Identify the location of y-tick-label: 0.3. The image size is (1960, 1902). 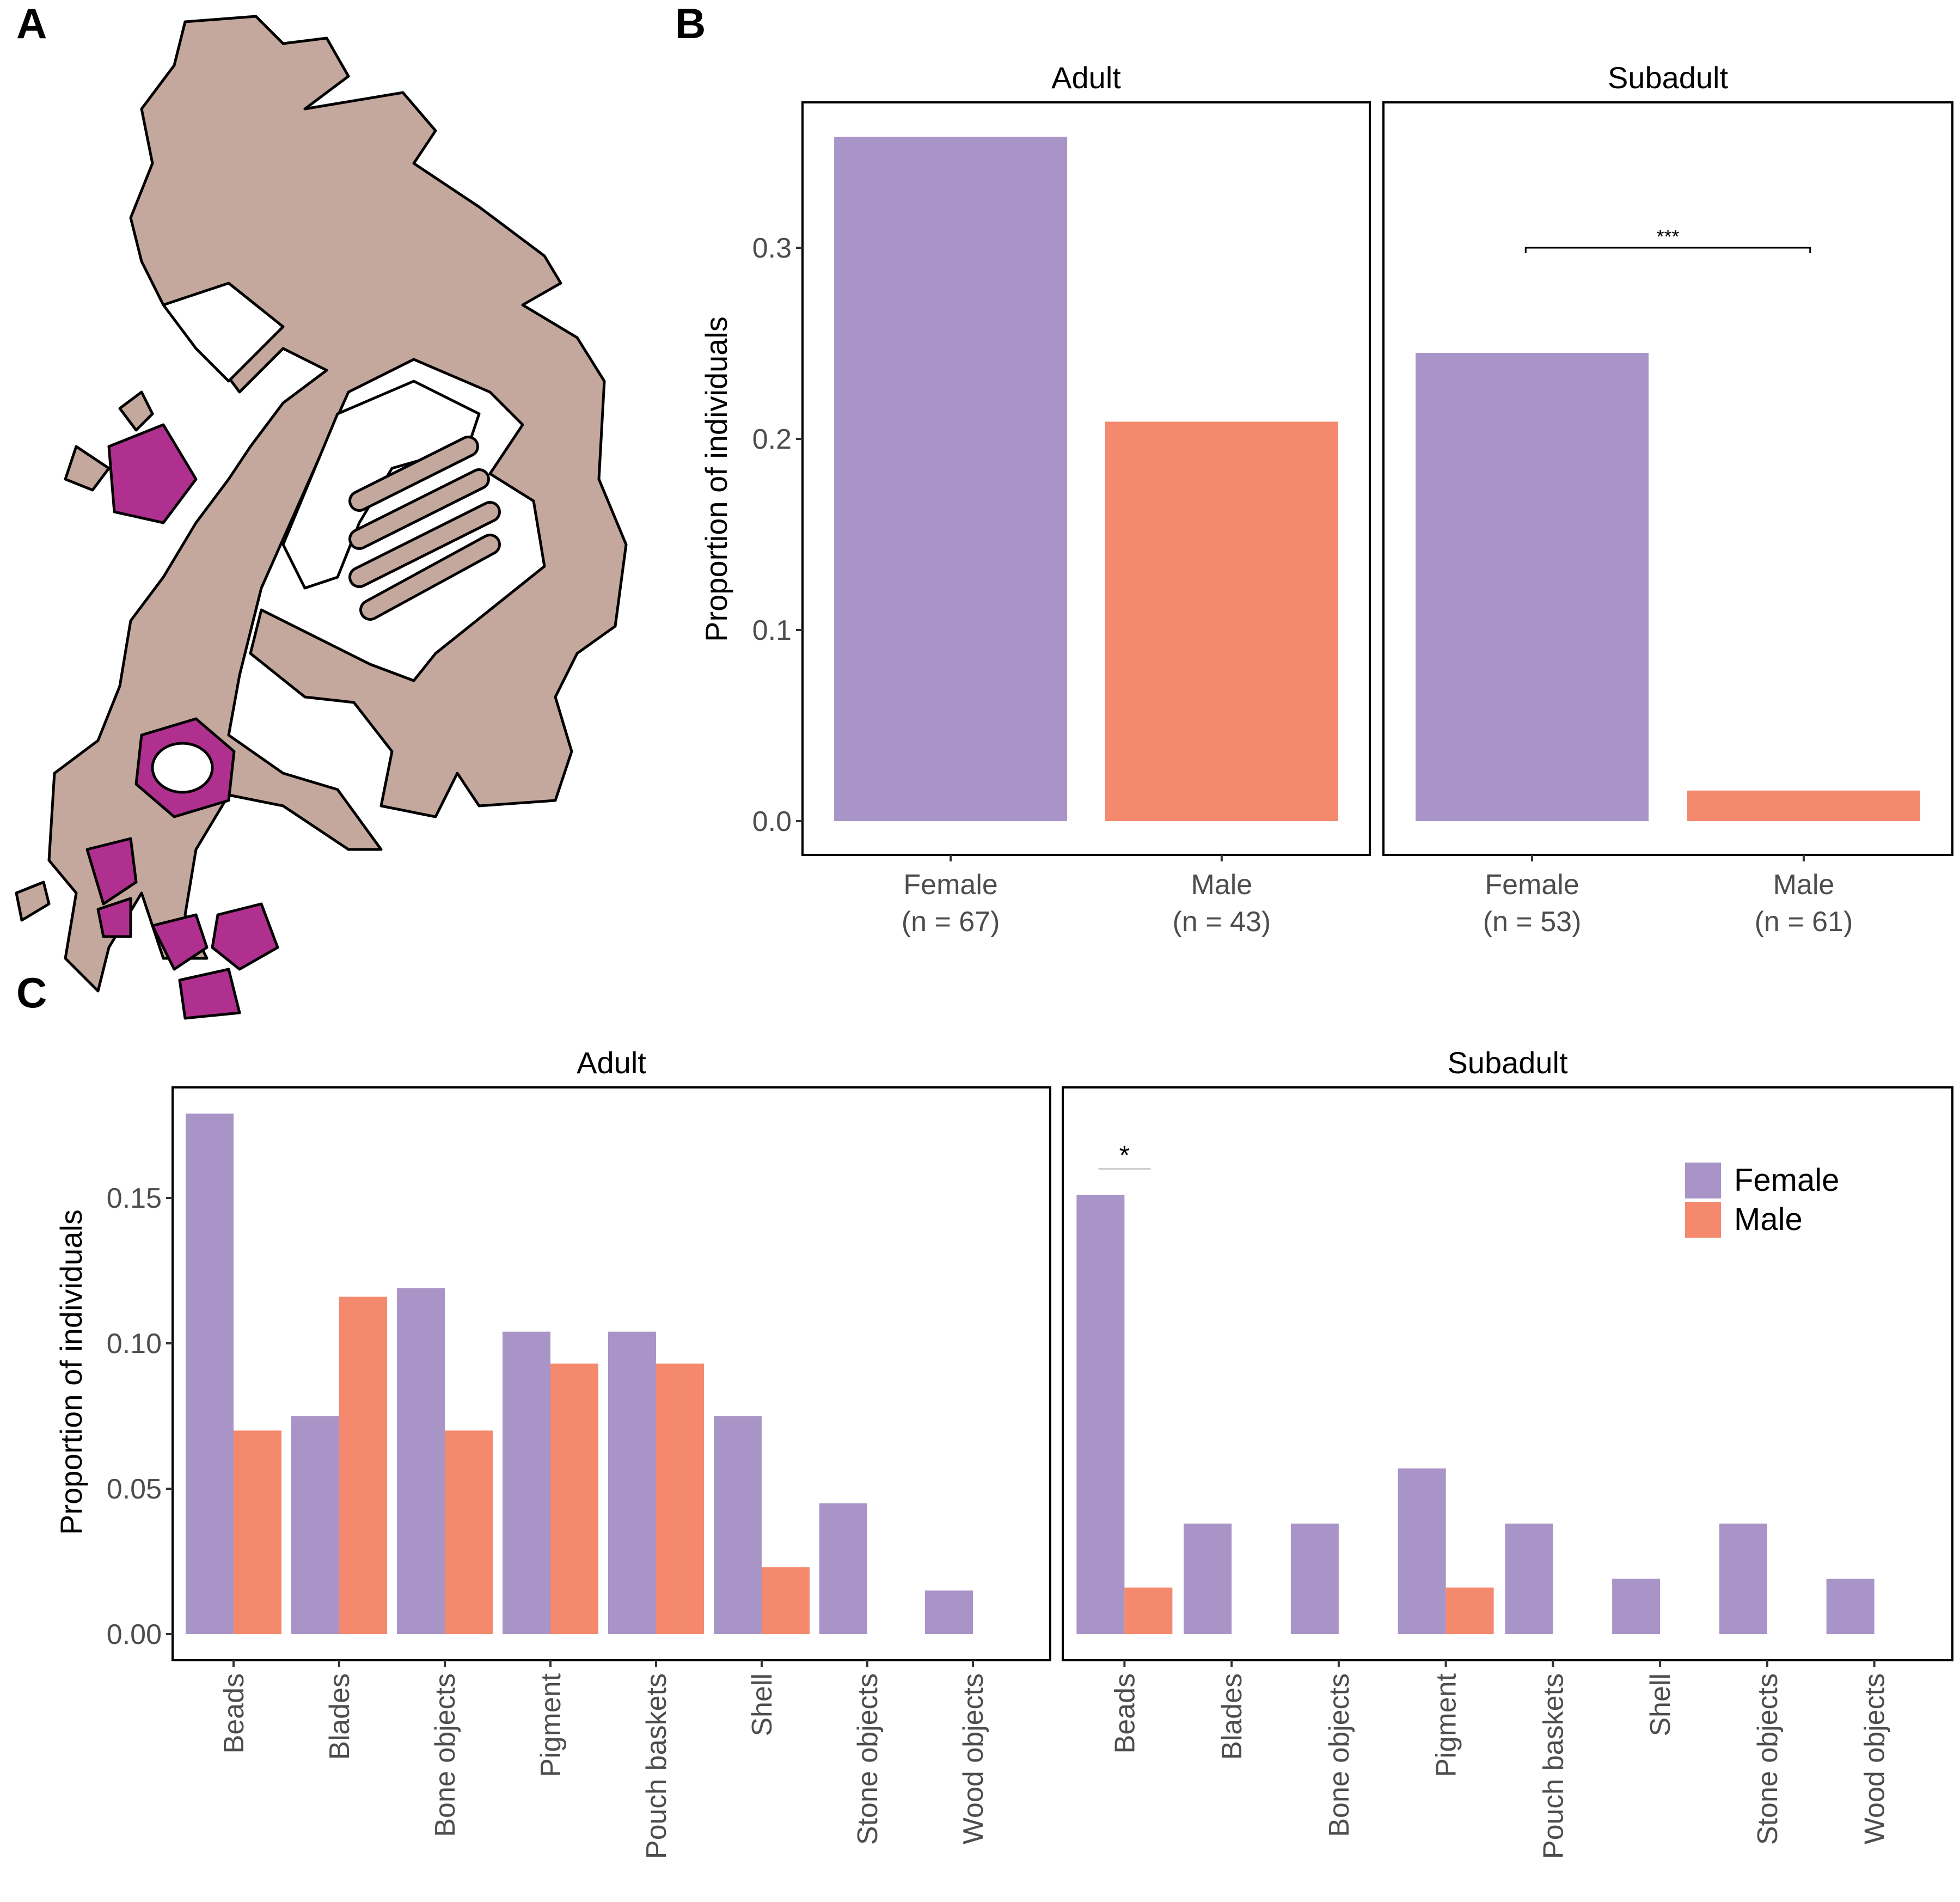
(772, 248).